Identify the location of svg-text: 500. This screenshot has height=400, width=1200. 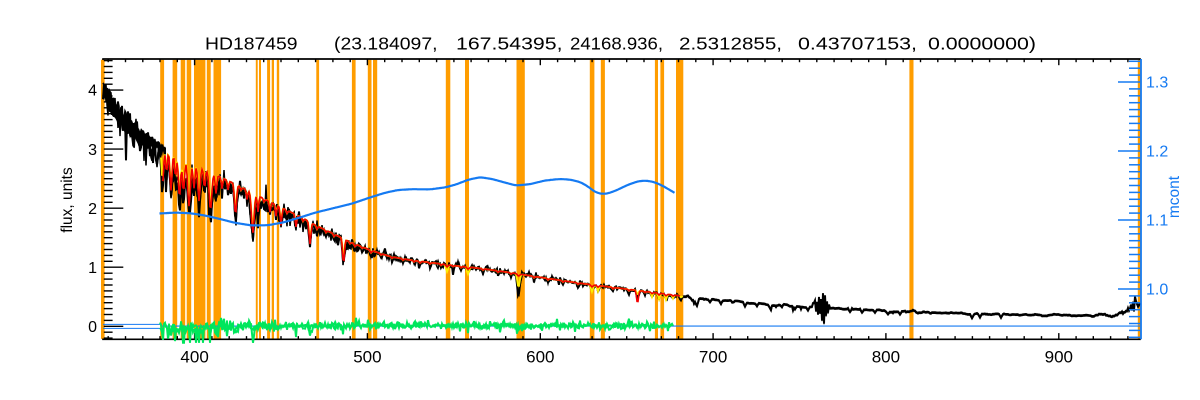
(367, 357).